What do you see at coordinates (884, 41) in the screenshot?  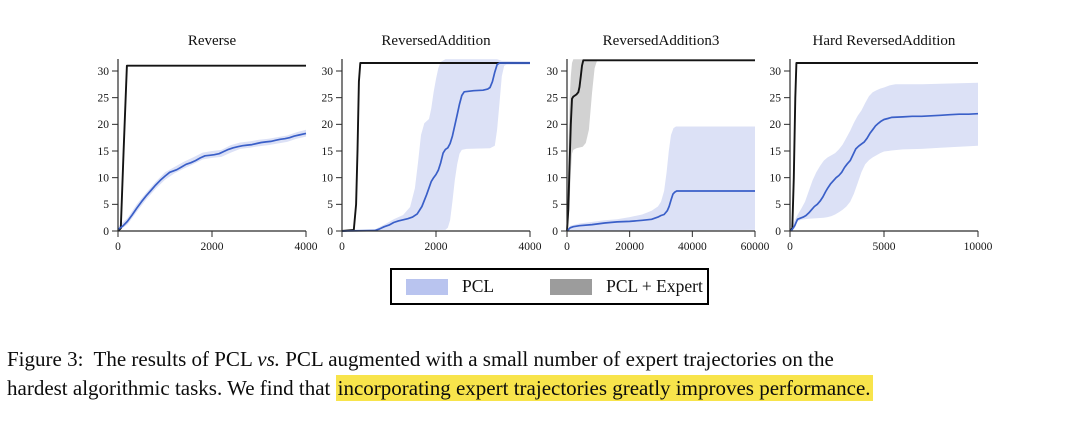 I see `chart-title: Hard ReversedAddition` at bounding box center [884, 41].